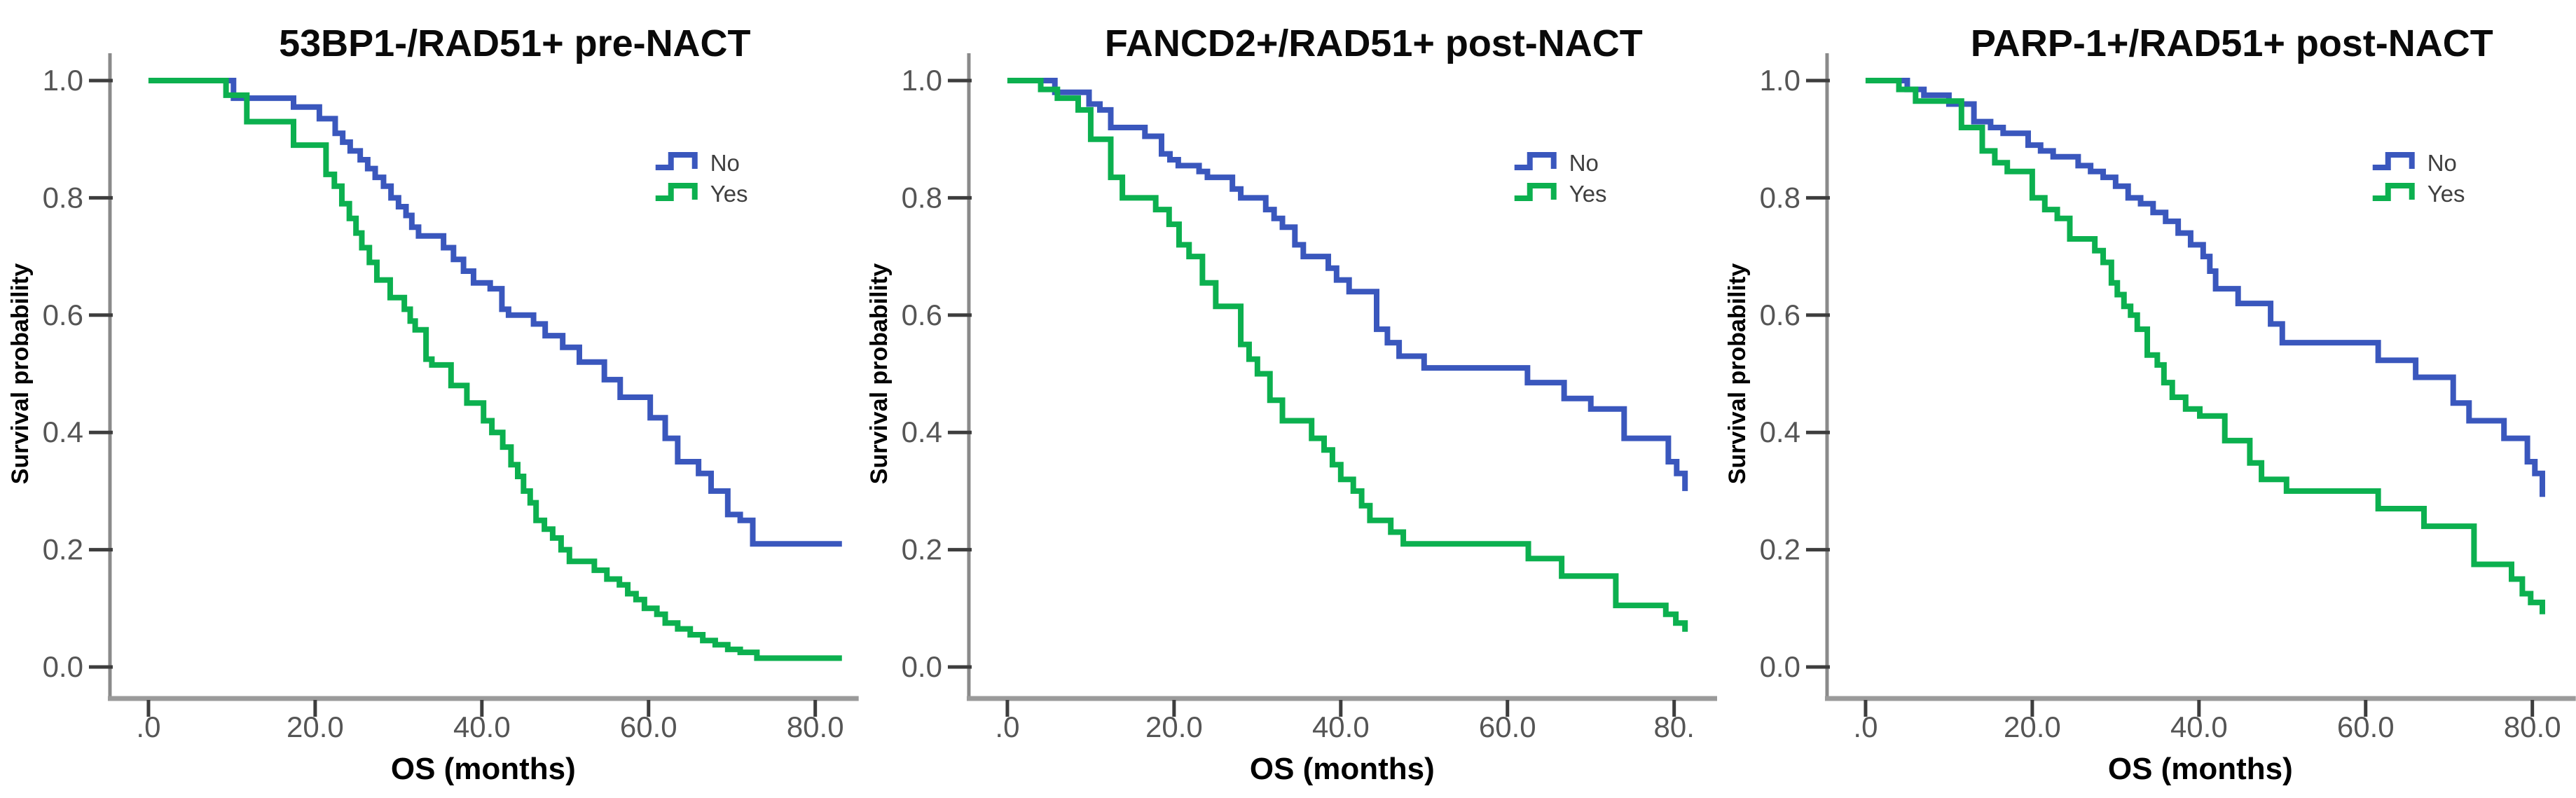 The width and height of the screenshot is (2576, 798). What do you see at coordinates (1374, 43) in the screenshot?
I see `chart-title: FANCD2+/RAD51+ post-NACT` at bounding box center [1374, 43].